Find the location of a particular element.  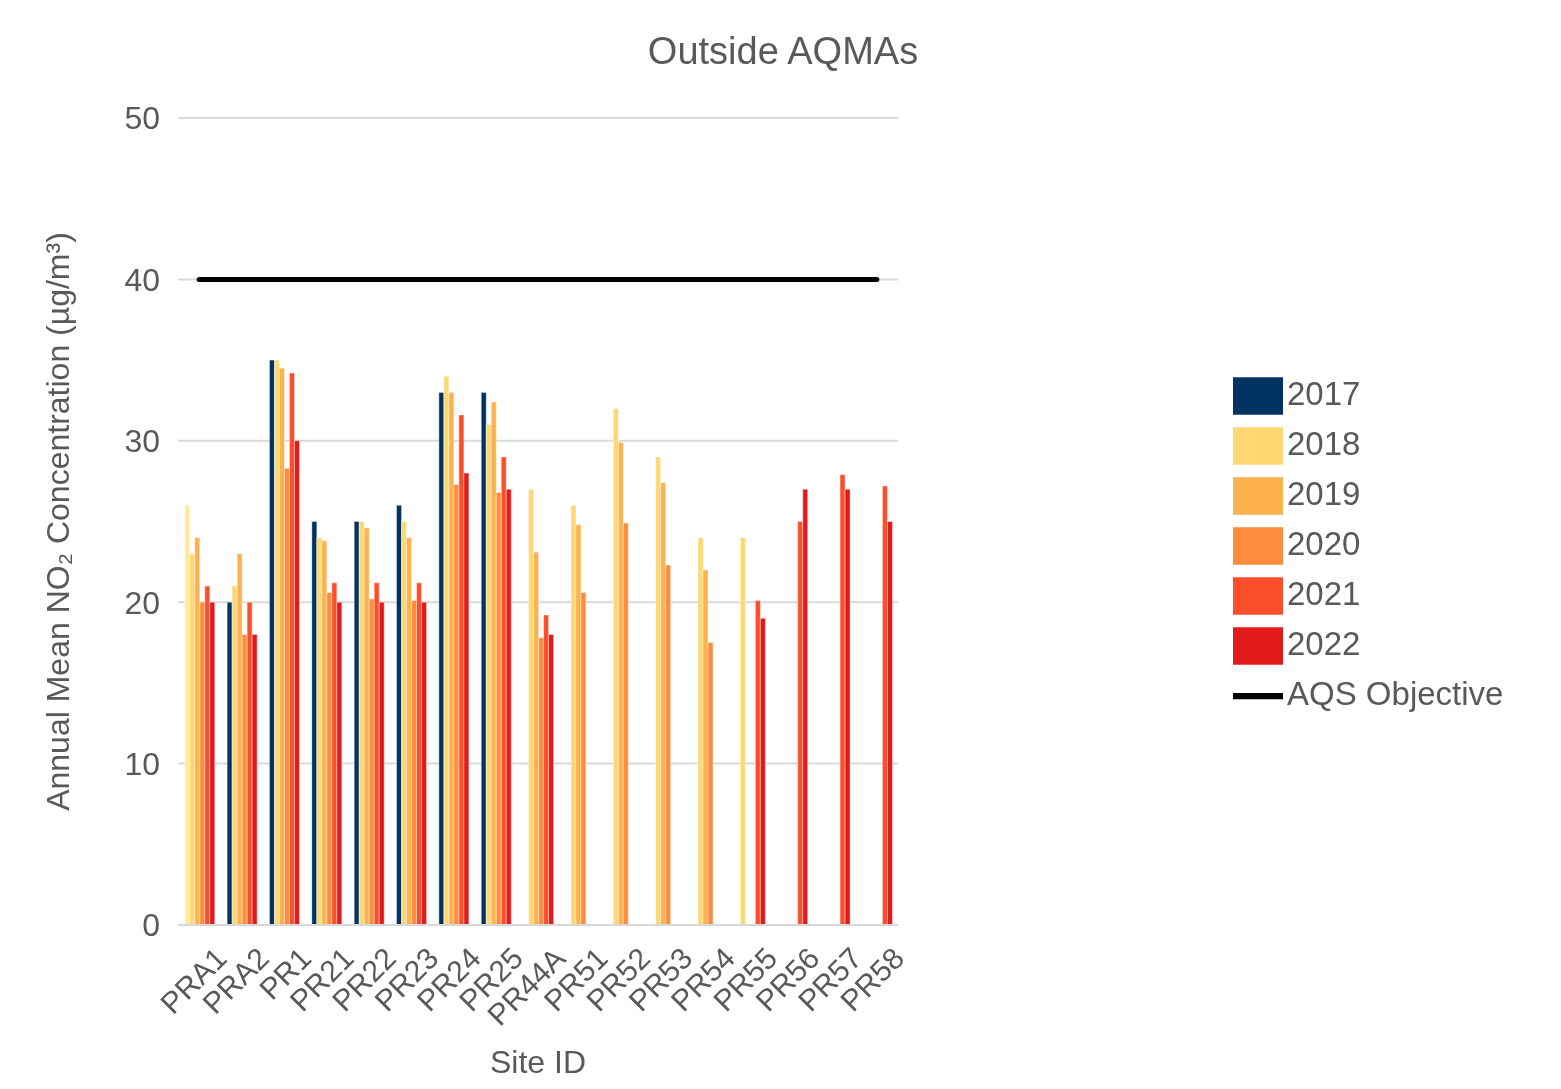

legend-label: 2017 is located at coordinates (1324, 393).